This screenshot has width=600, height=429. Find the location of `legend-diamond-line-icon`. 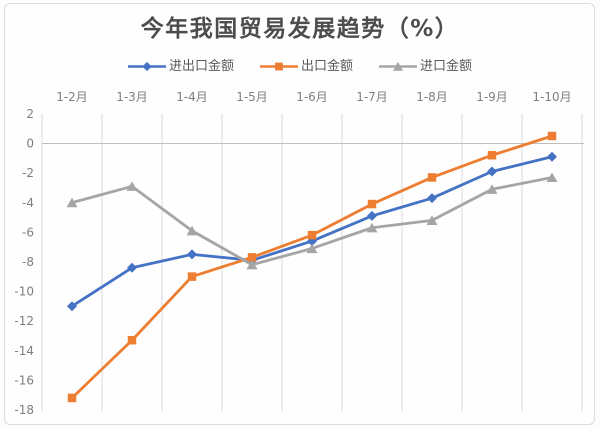

legend-diamond-line-icon is located at coordinates (146, 66).